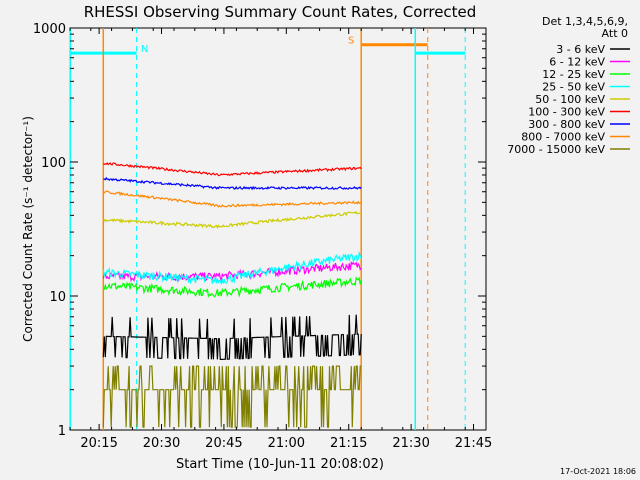  What do you see at coordinates (573, 87) in the screenshot?
I see `legend-label-3: 25 - 50 keV` at bounding box center [573, 87].